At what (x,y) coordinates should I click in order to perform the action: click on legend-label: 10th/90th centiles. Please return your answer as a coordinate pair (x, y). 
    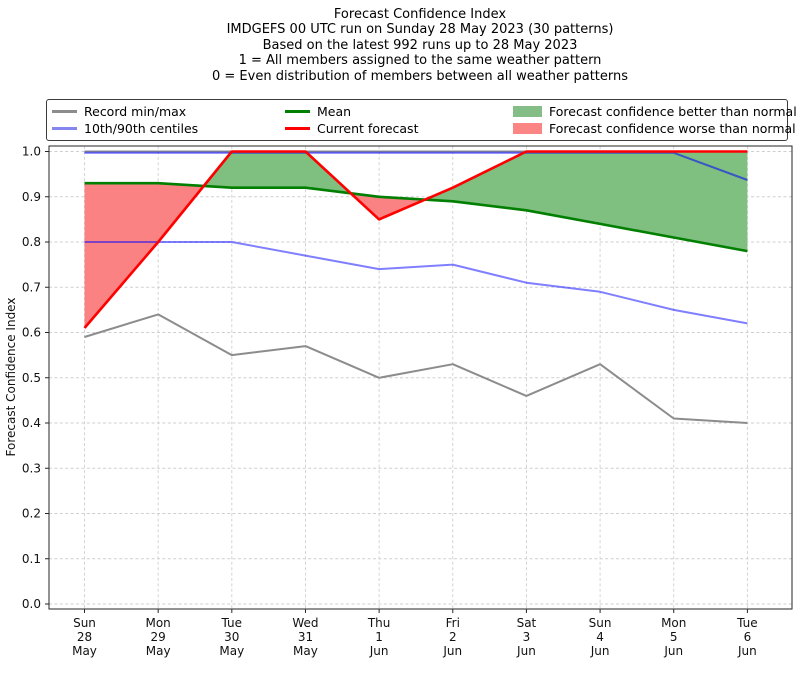
    Looking at the image, I should click on (141, 128).